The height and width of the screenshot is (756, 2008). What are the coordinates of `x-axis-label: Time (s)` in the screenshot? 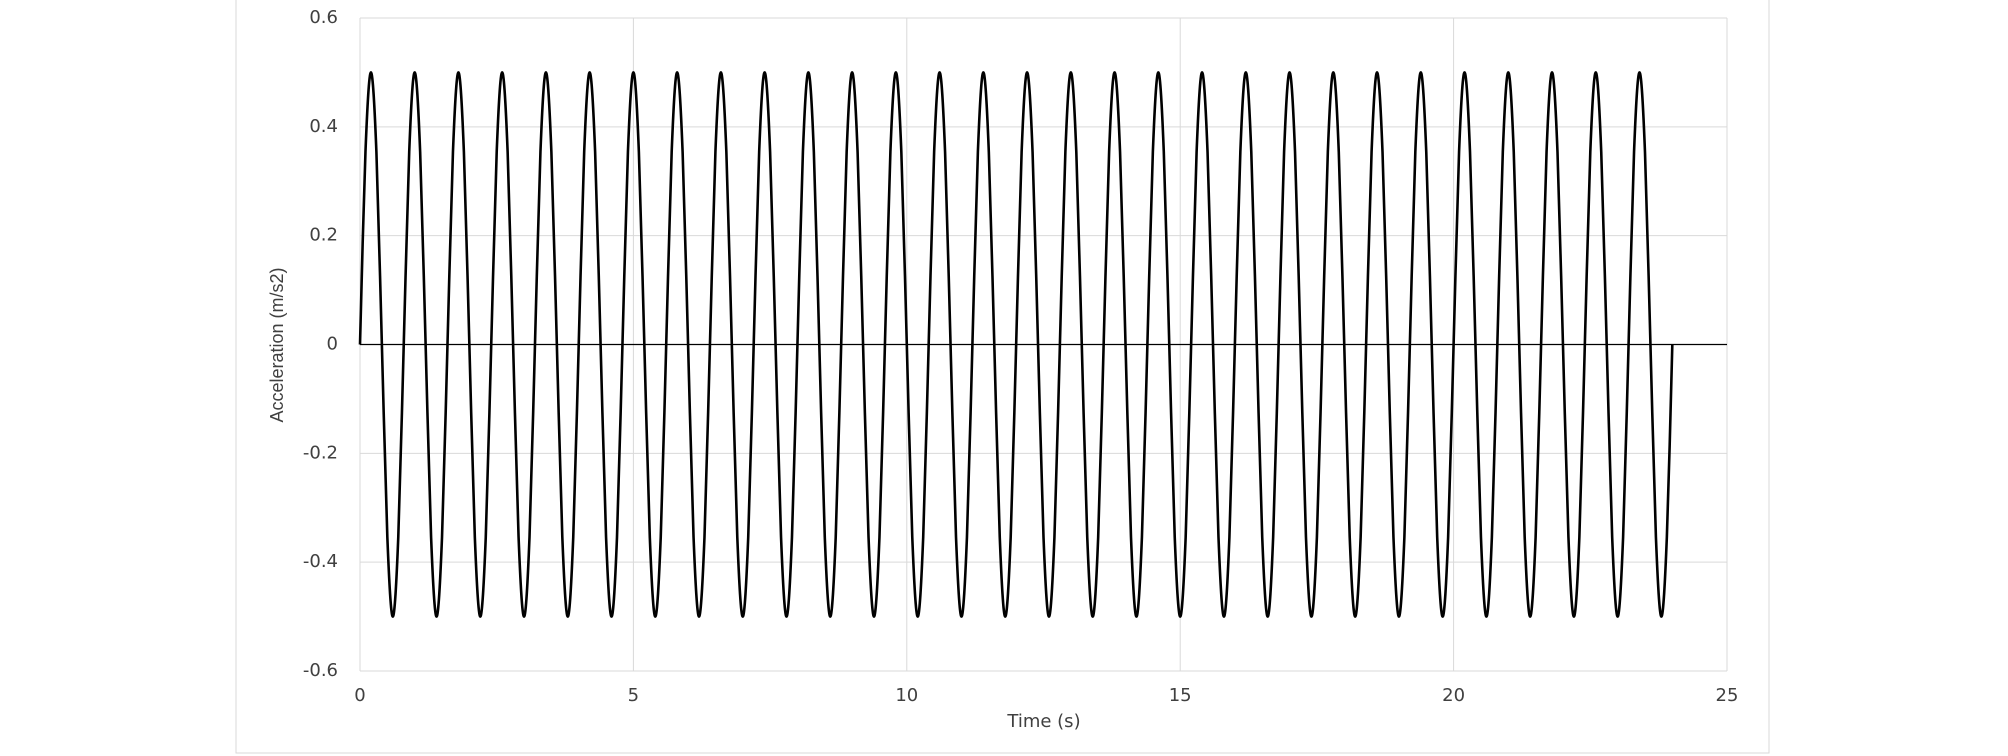 It's located at (1043, 721).